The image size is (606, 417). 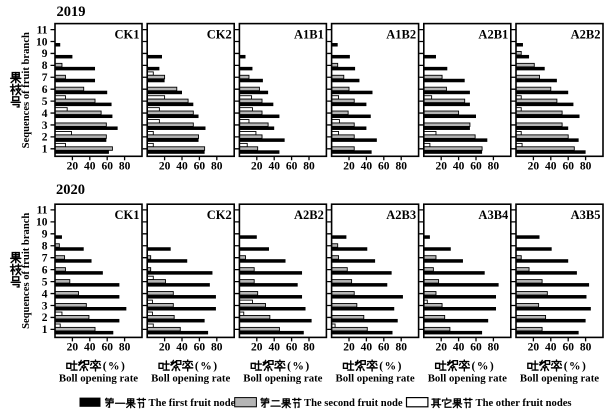 I want to click on svg-text: A2B3, so click(x=401, y=215).